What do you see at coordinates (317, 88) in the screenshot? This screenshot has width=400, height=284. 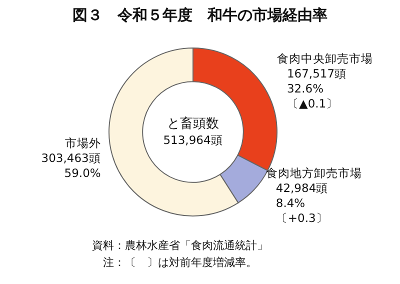 I see `data-label: 167,517頭 32.6% 〔▲0.1〕` at bounding box center [317, 88].